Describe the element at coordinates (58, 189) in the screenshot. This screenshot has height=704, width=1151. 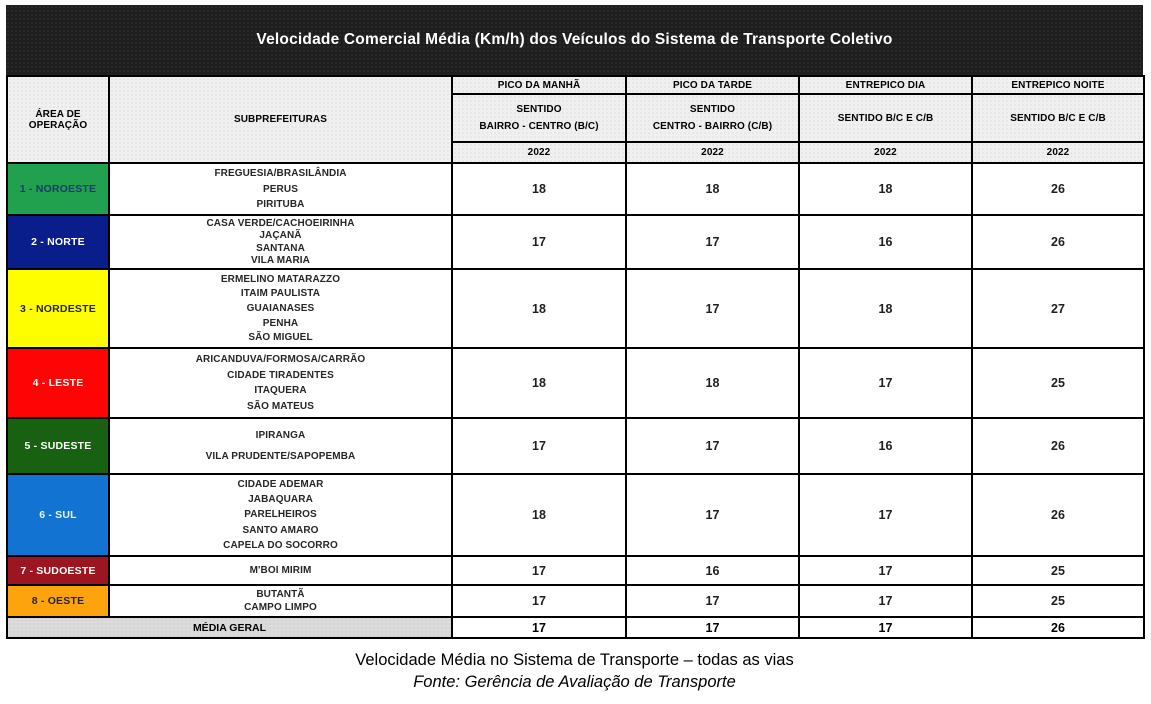
I see `area-cell: 1 - NOROESTE` at that location.